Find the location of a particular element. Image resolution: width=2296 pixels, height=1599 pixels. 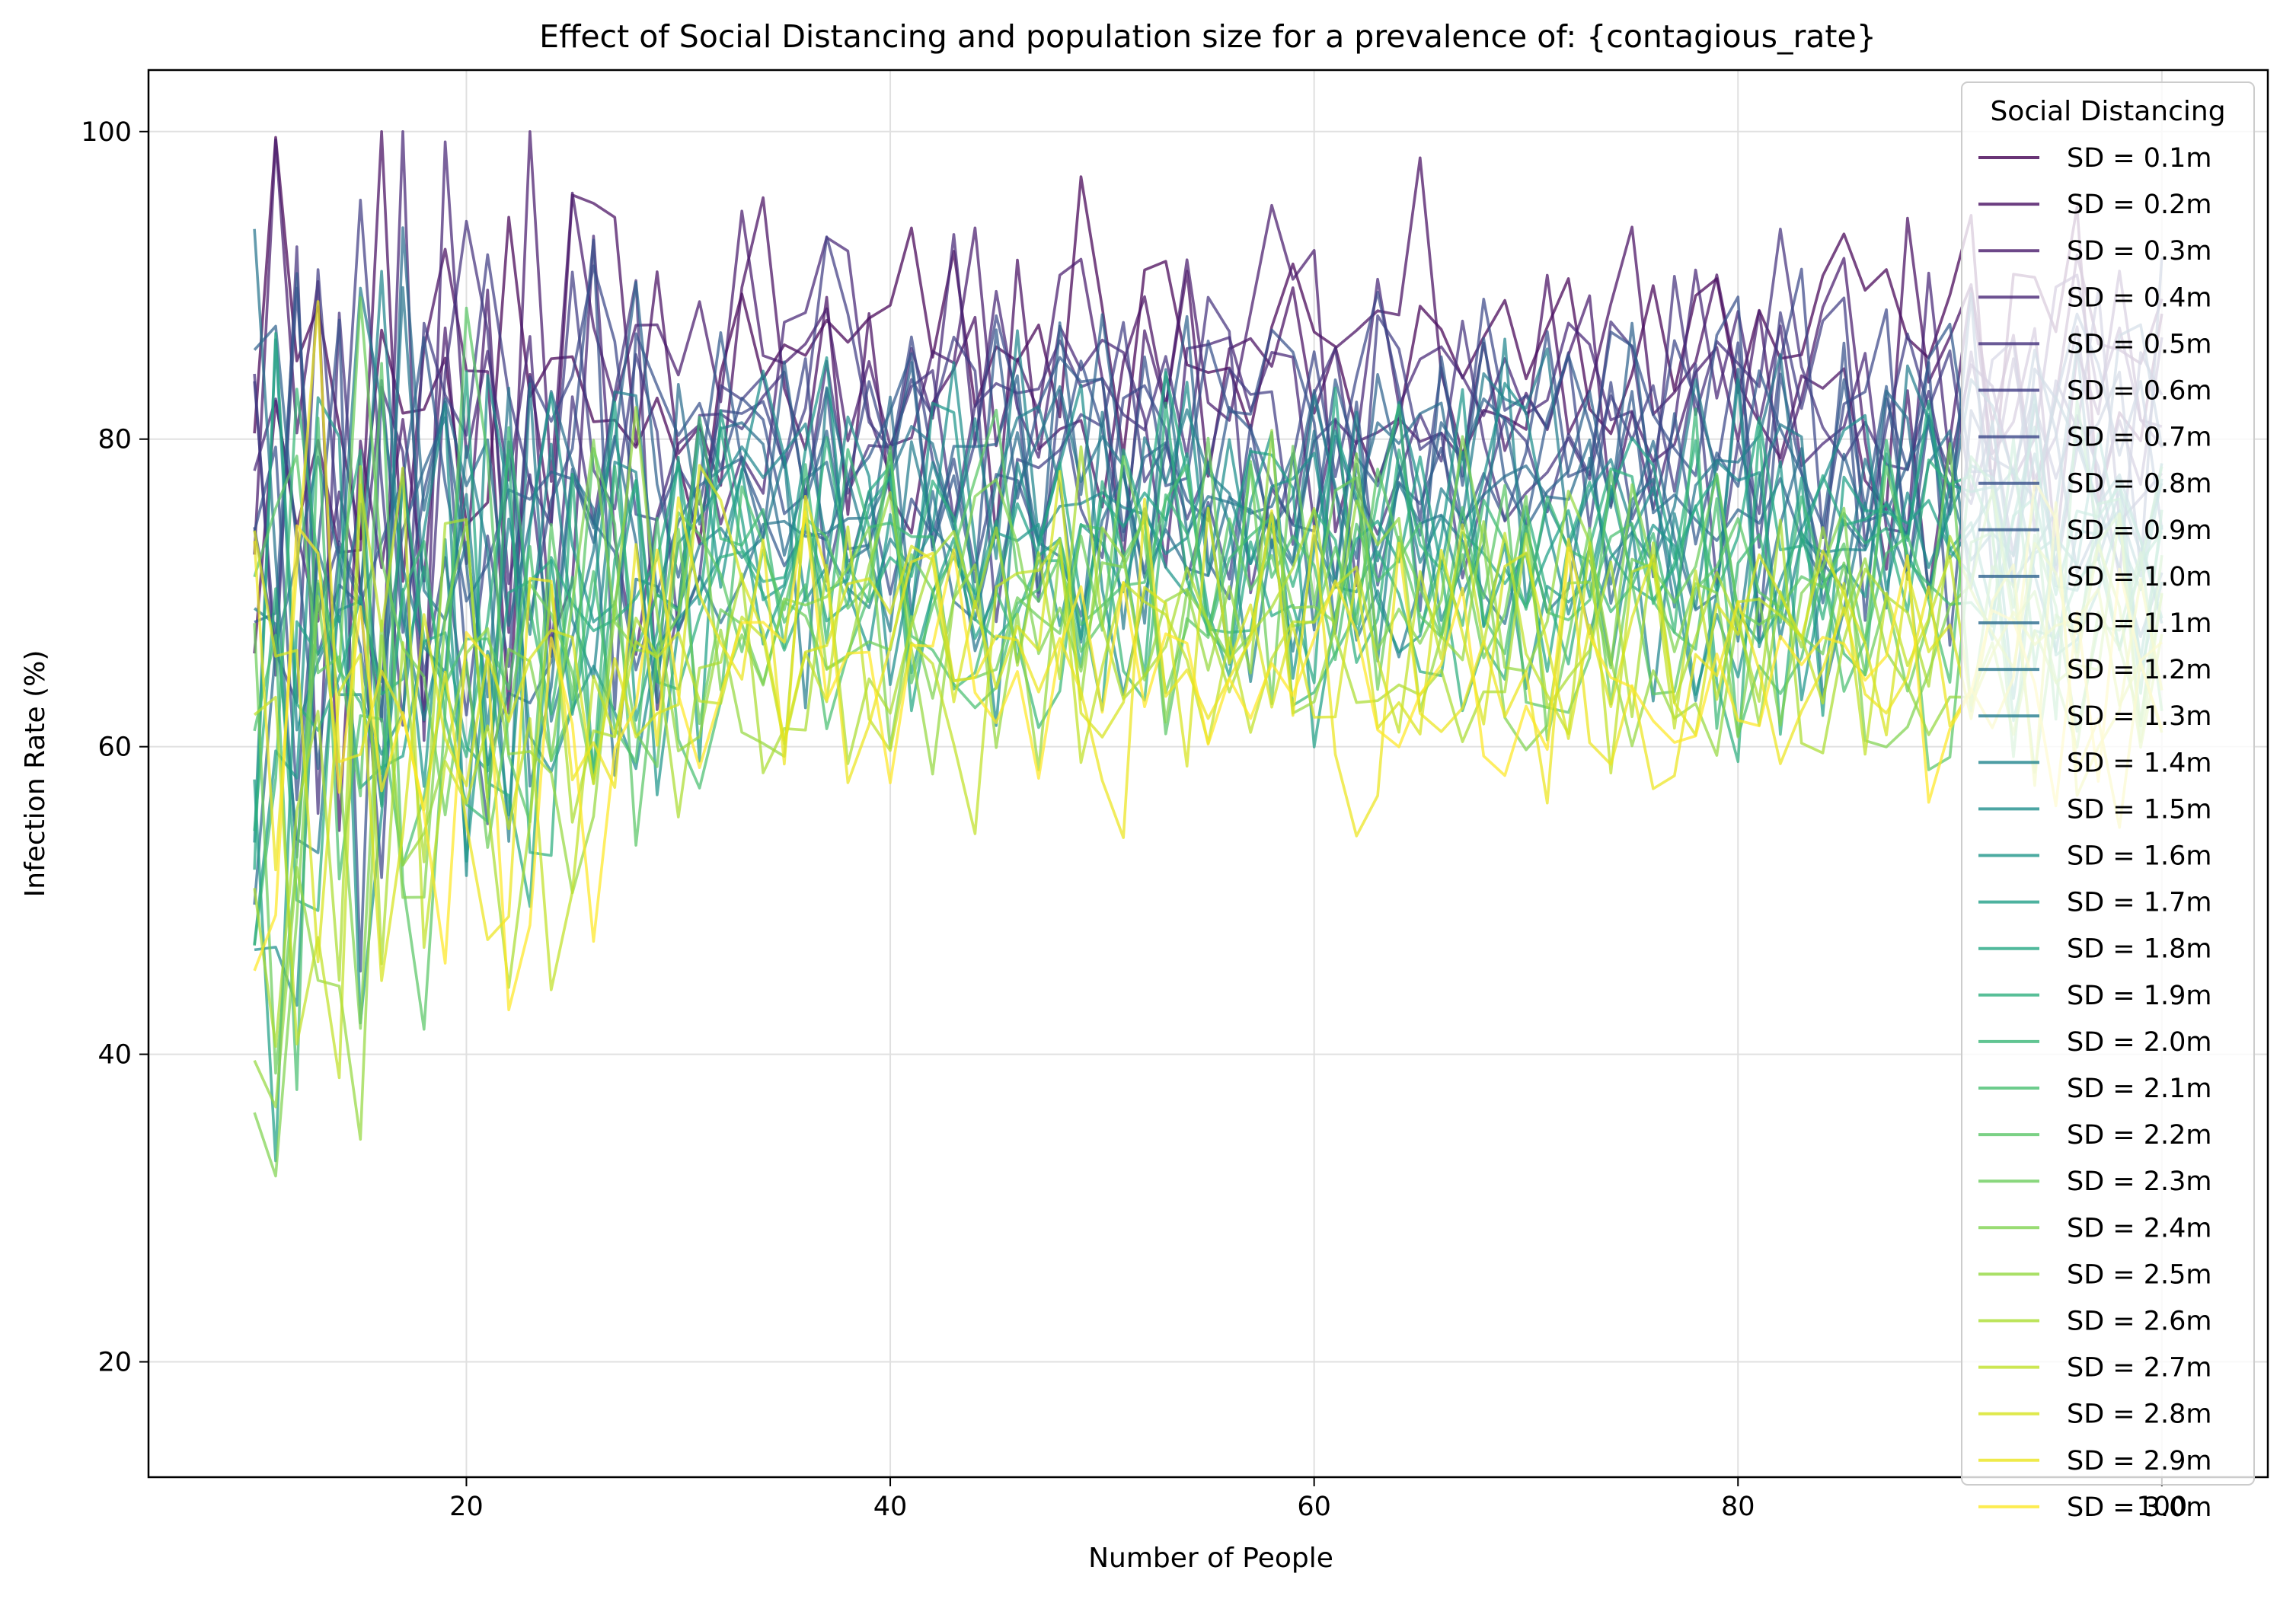

y-tick-label: 100 is located at coordinates (107, 132).